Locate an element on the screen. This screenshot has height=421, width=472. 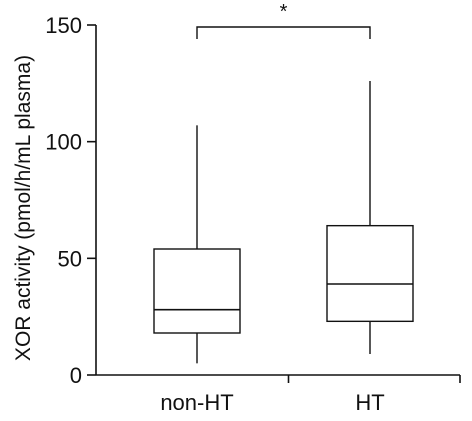
x-axis: non-HT HT is located at coordinates (278, 394).